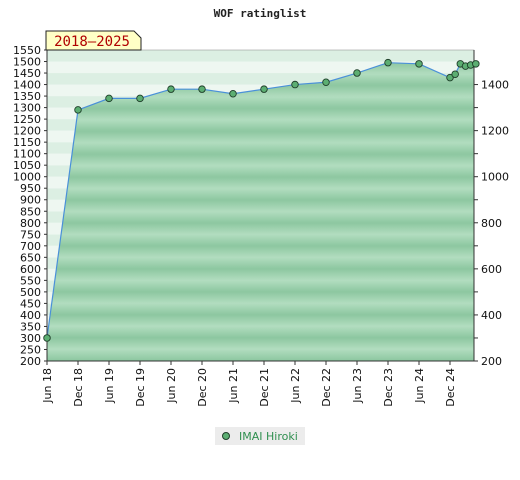  What do you see at coordinates (30, 280) in the screenshot?
I see `y-tick-label: 550` at bounding box center [30, 280].